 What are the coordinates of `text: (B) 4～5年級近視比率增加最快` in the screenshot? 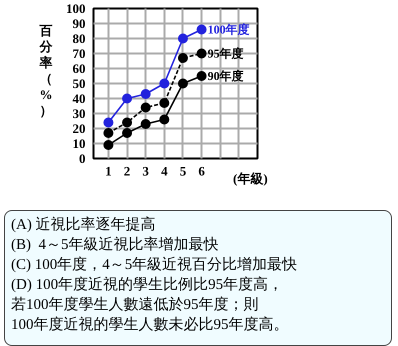 It's located at (115, 245).